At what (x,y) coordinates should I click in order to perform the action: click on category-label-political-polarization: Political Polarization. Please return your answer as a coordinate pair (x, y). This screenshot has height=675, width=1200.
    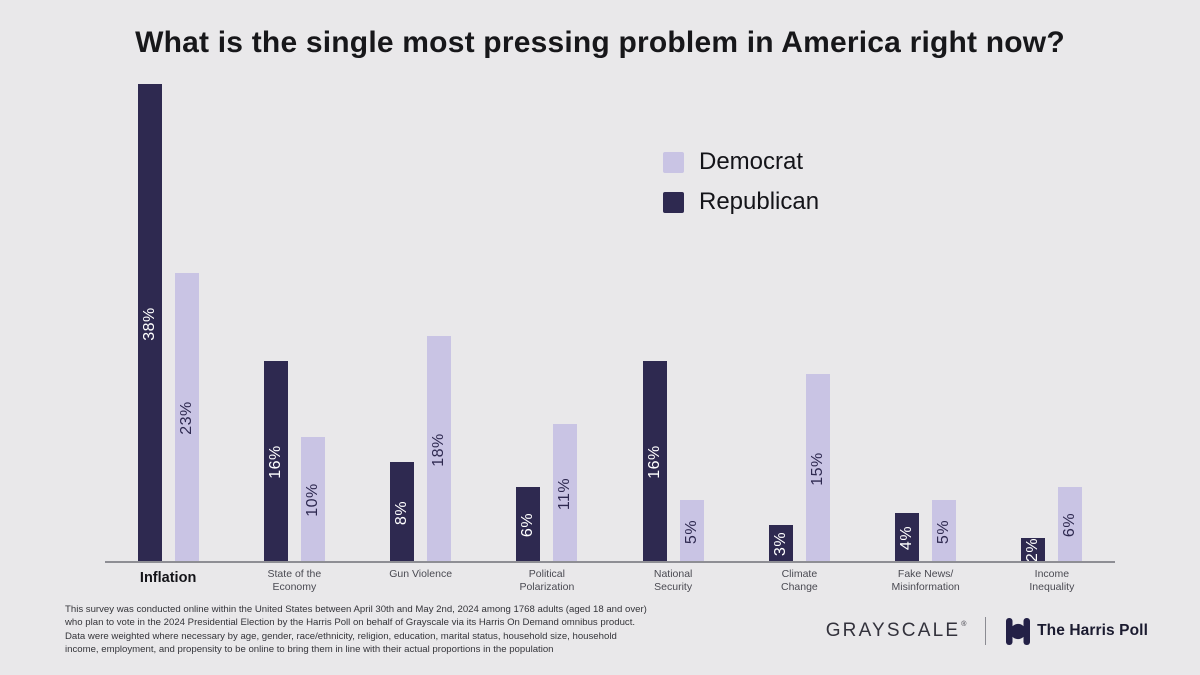
    Looking at the image, I should click on (547, 580).